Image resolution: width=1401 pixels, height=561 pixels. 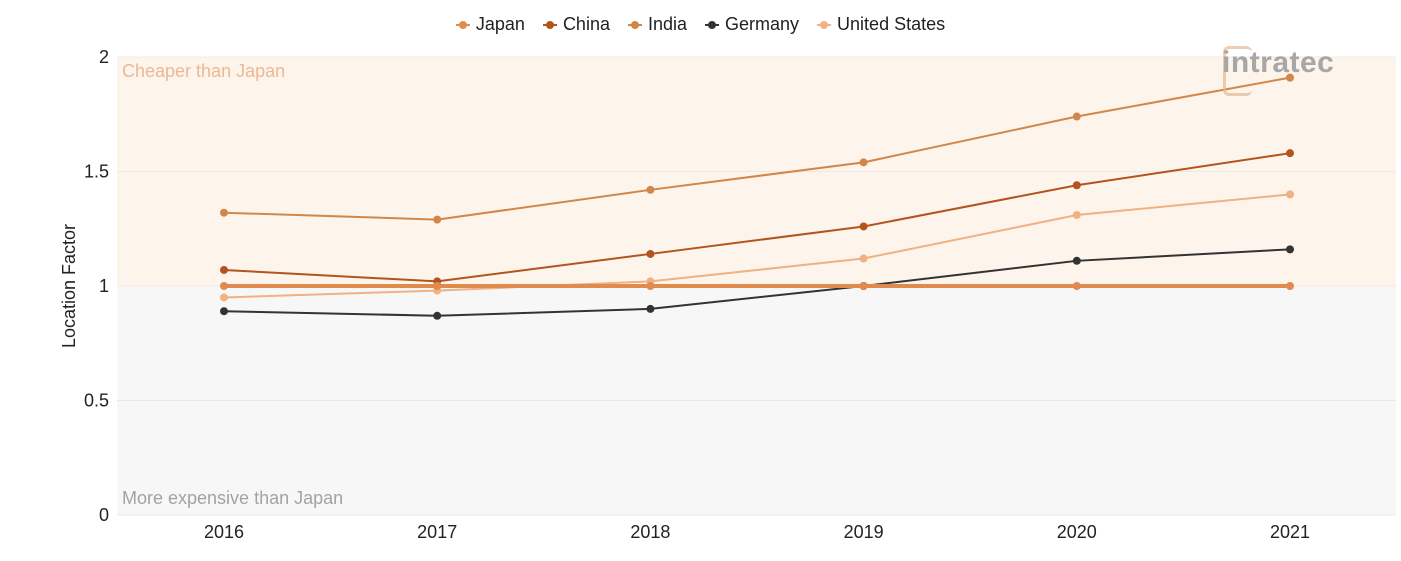 What do you see at coordinates (96, 401) in the screenshot?
I see `y-tick-label: 0.5` at bounding box center [96, 401].